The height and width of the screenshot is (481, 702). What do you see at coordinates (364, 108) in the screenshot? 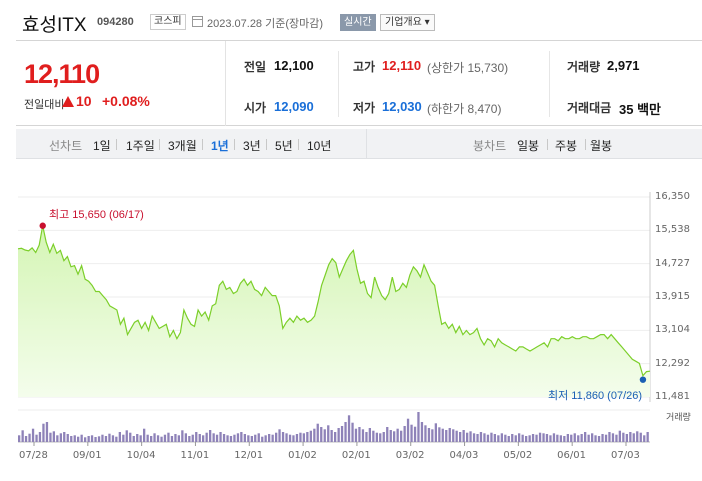
I see `low-label: 저가` at bounding box center [364, 108].